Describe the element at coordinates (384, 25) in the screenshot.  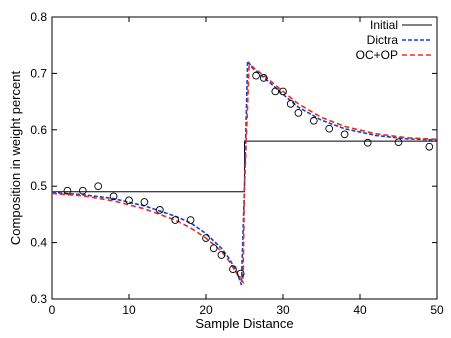
I see `legend-label: Initial` at that location.